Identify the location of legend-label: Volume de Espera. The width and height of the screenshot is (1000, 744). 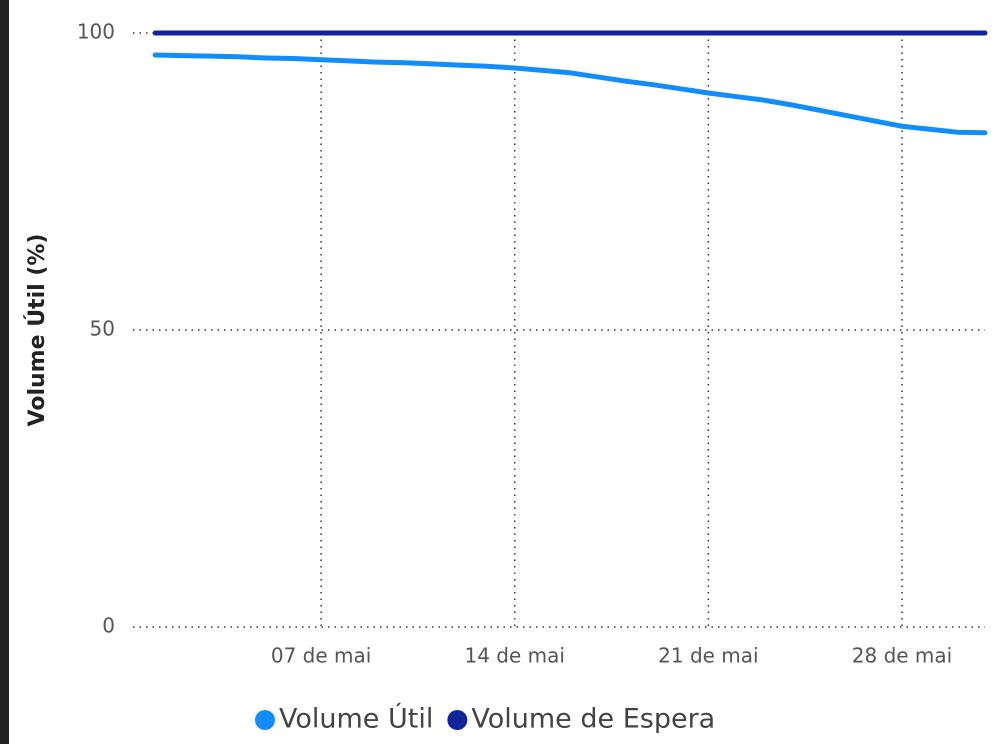
(593, 719).